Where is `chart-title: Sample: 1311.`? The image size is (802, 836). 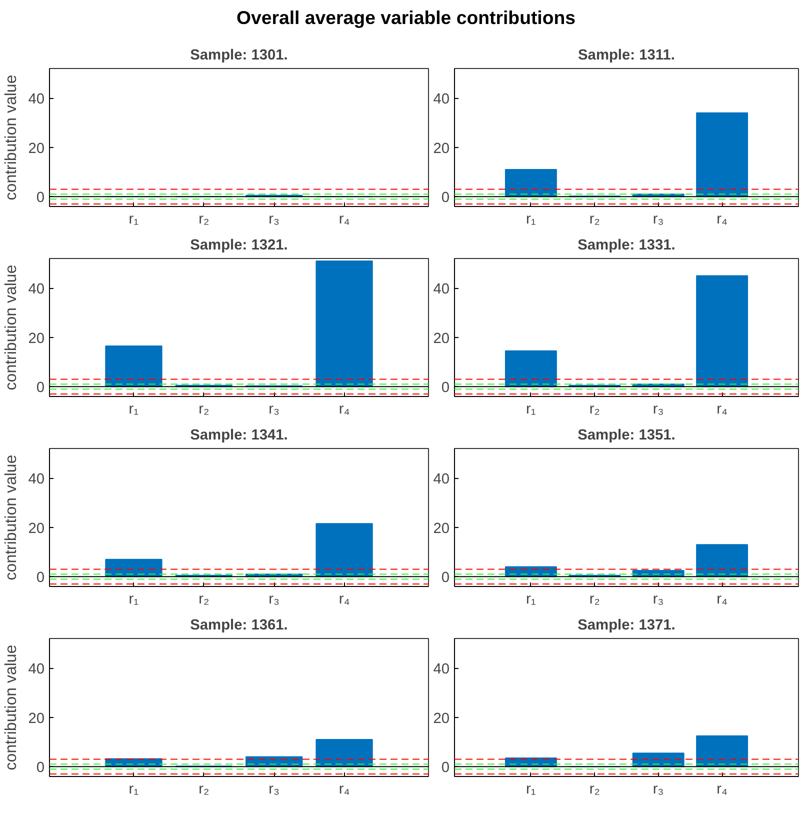 chart-title: Sample: 1311. is located at coordinates (626, 56).